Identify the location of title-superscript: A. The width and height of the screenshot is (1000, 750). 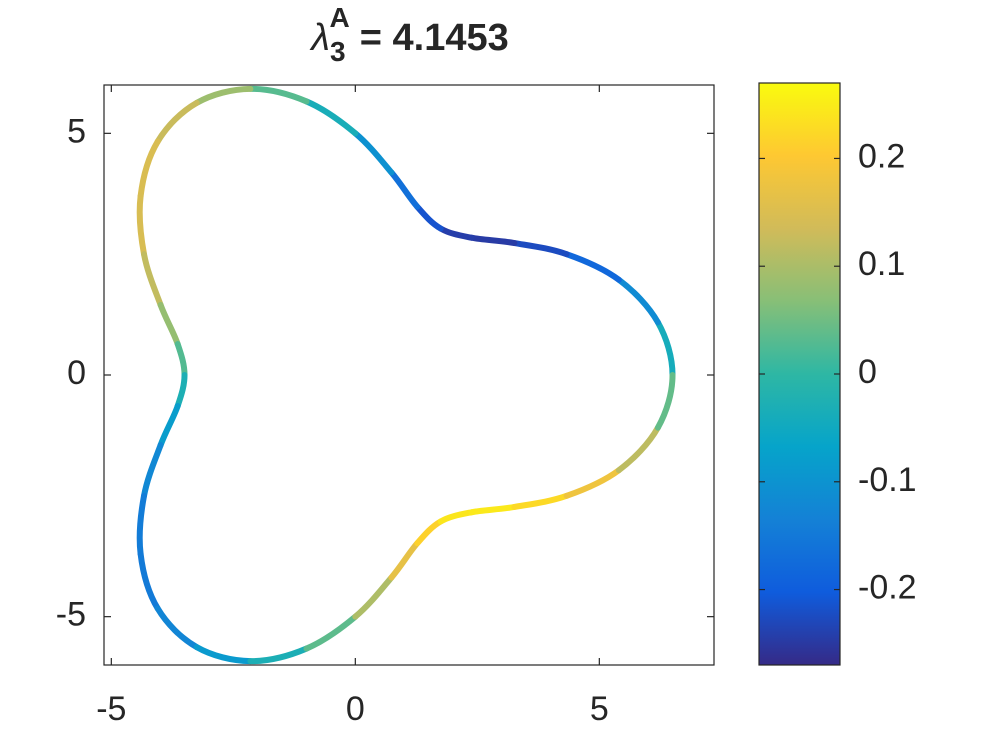
(340, 17).